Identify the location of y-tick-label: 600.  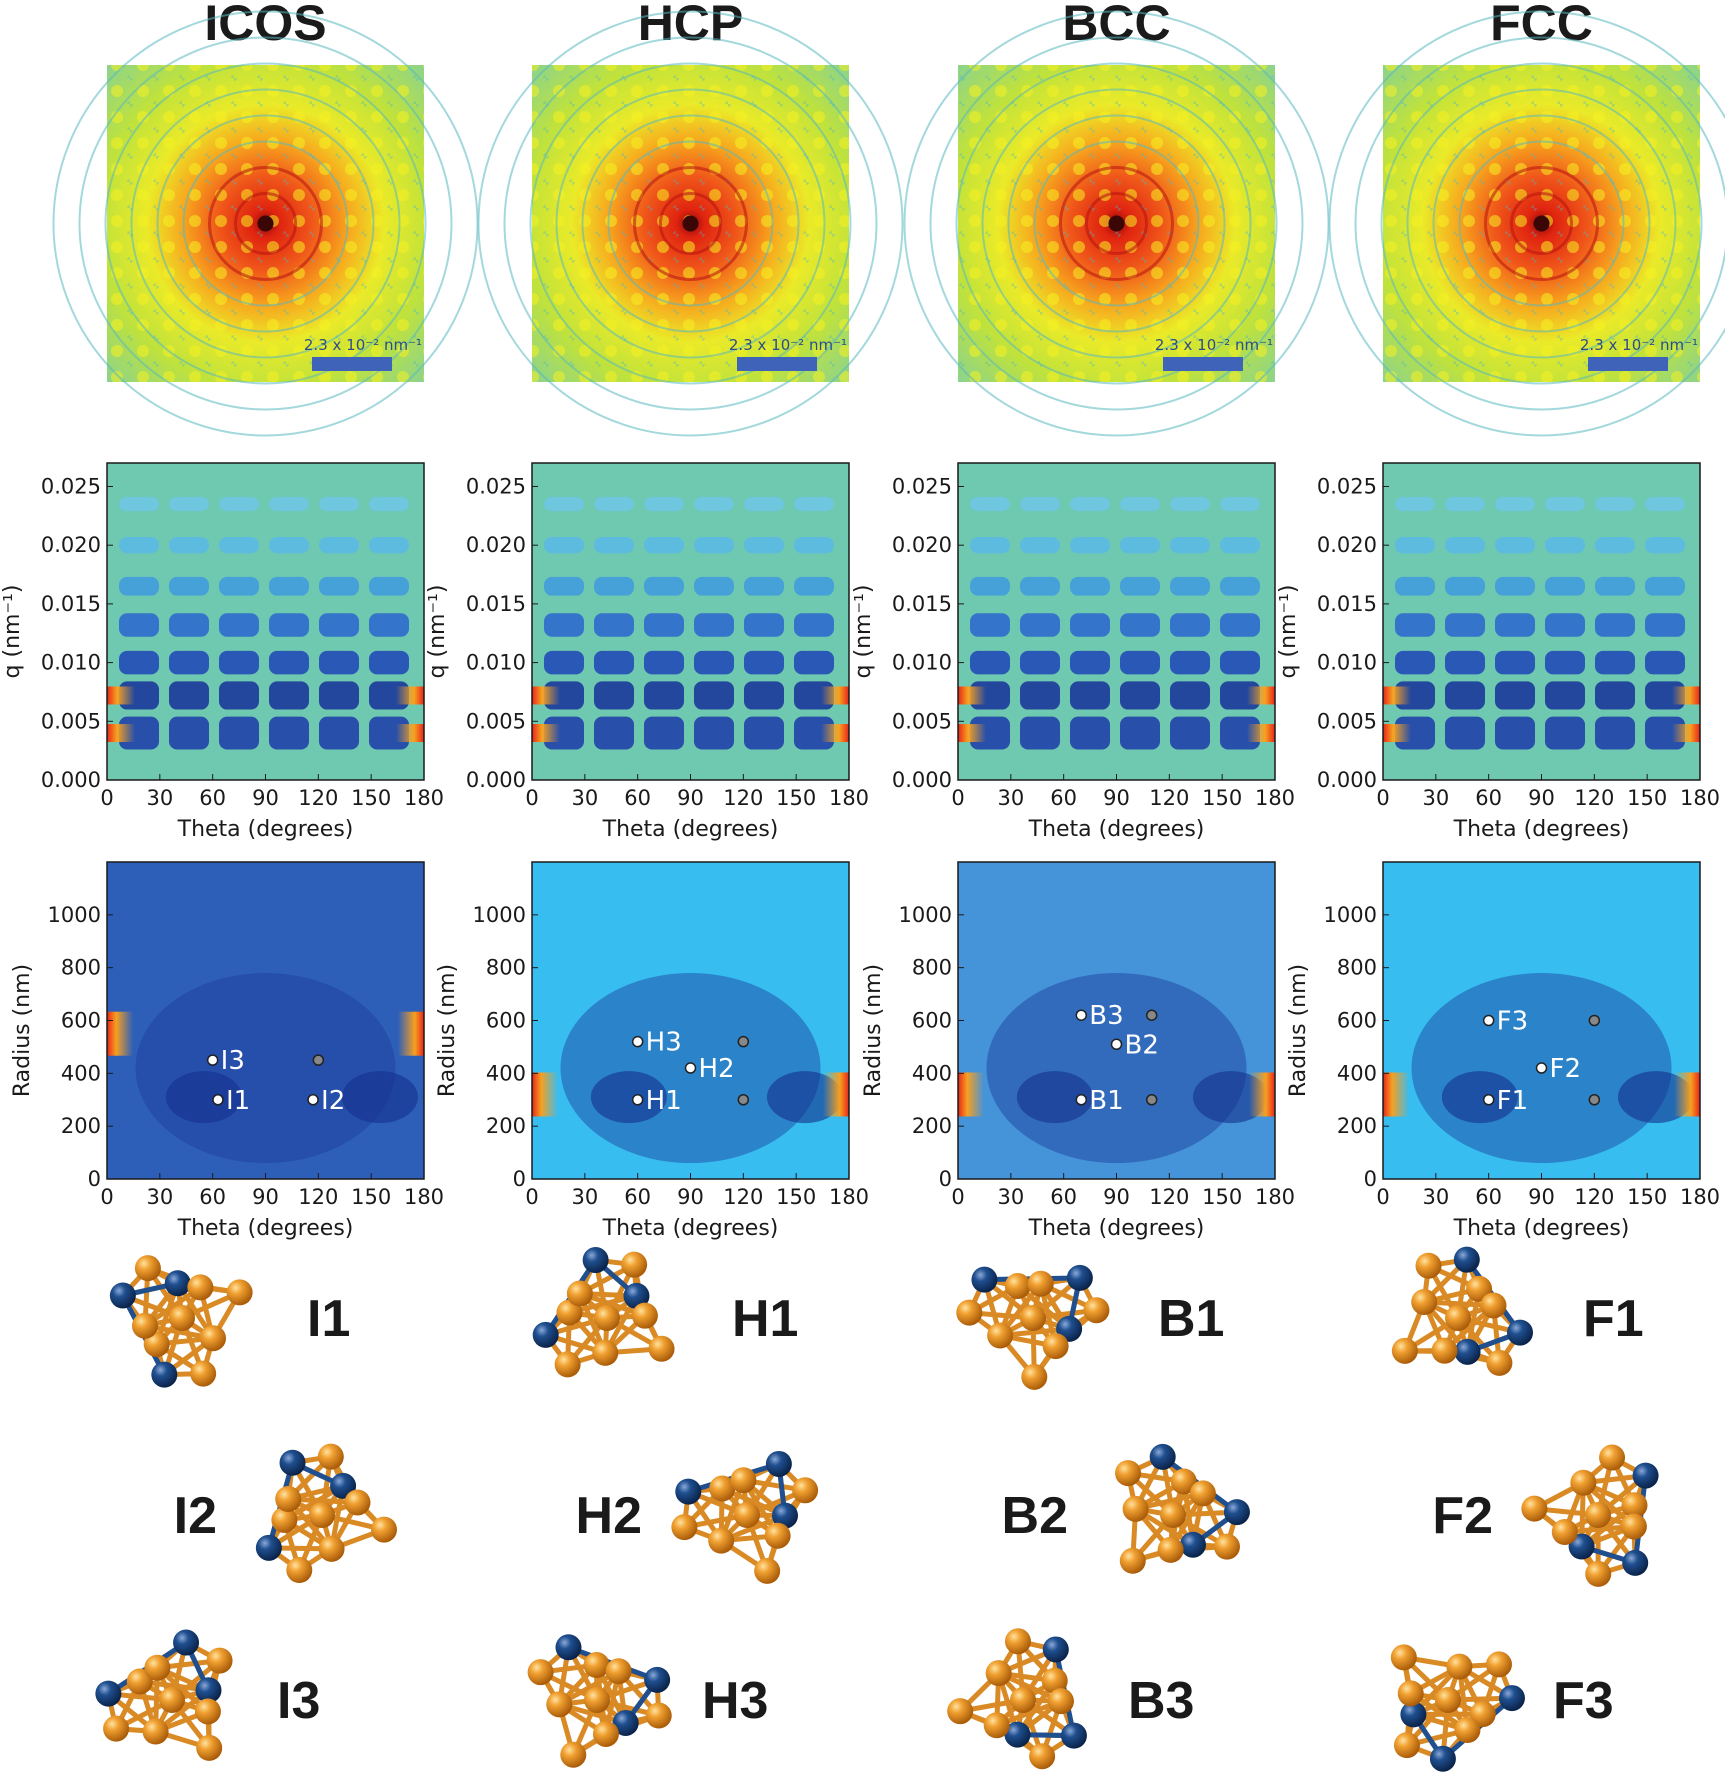
(932, 1021).